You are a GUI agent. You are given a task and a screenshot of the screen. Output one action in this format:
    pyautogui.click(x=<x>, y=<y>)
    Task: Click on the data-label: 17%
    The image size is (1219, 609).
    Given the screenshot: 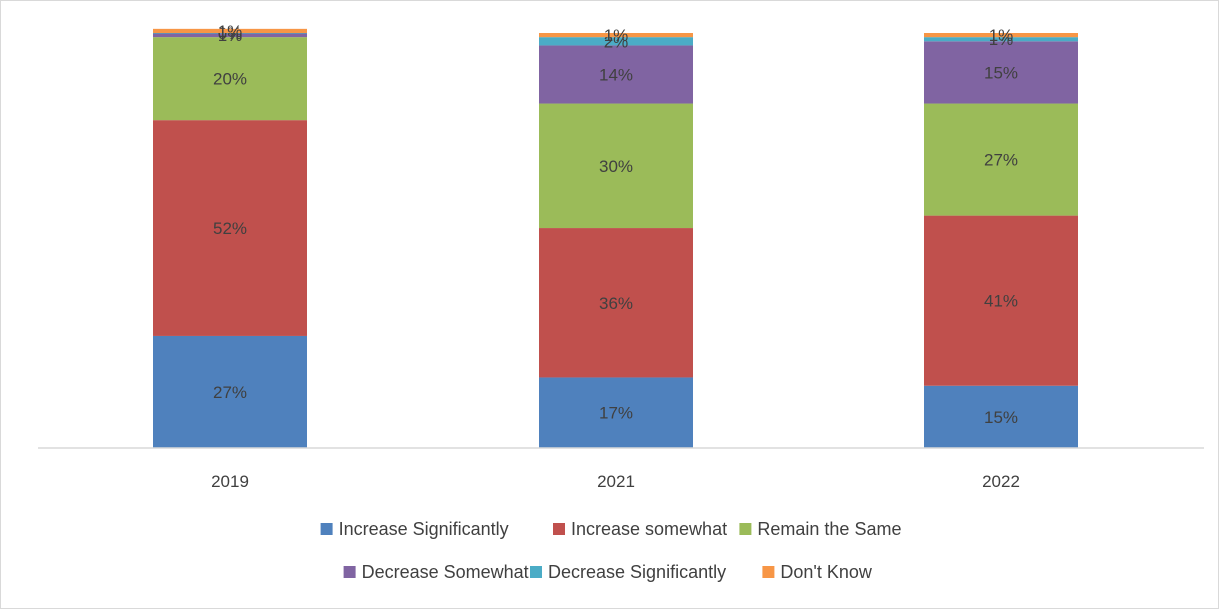 What is the action you would take?
    pyautogui.click(x=616, y=413)
    